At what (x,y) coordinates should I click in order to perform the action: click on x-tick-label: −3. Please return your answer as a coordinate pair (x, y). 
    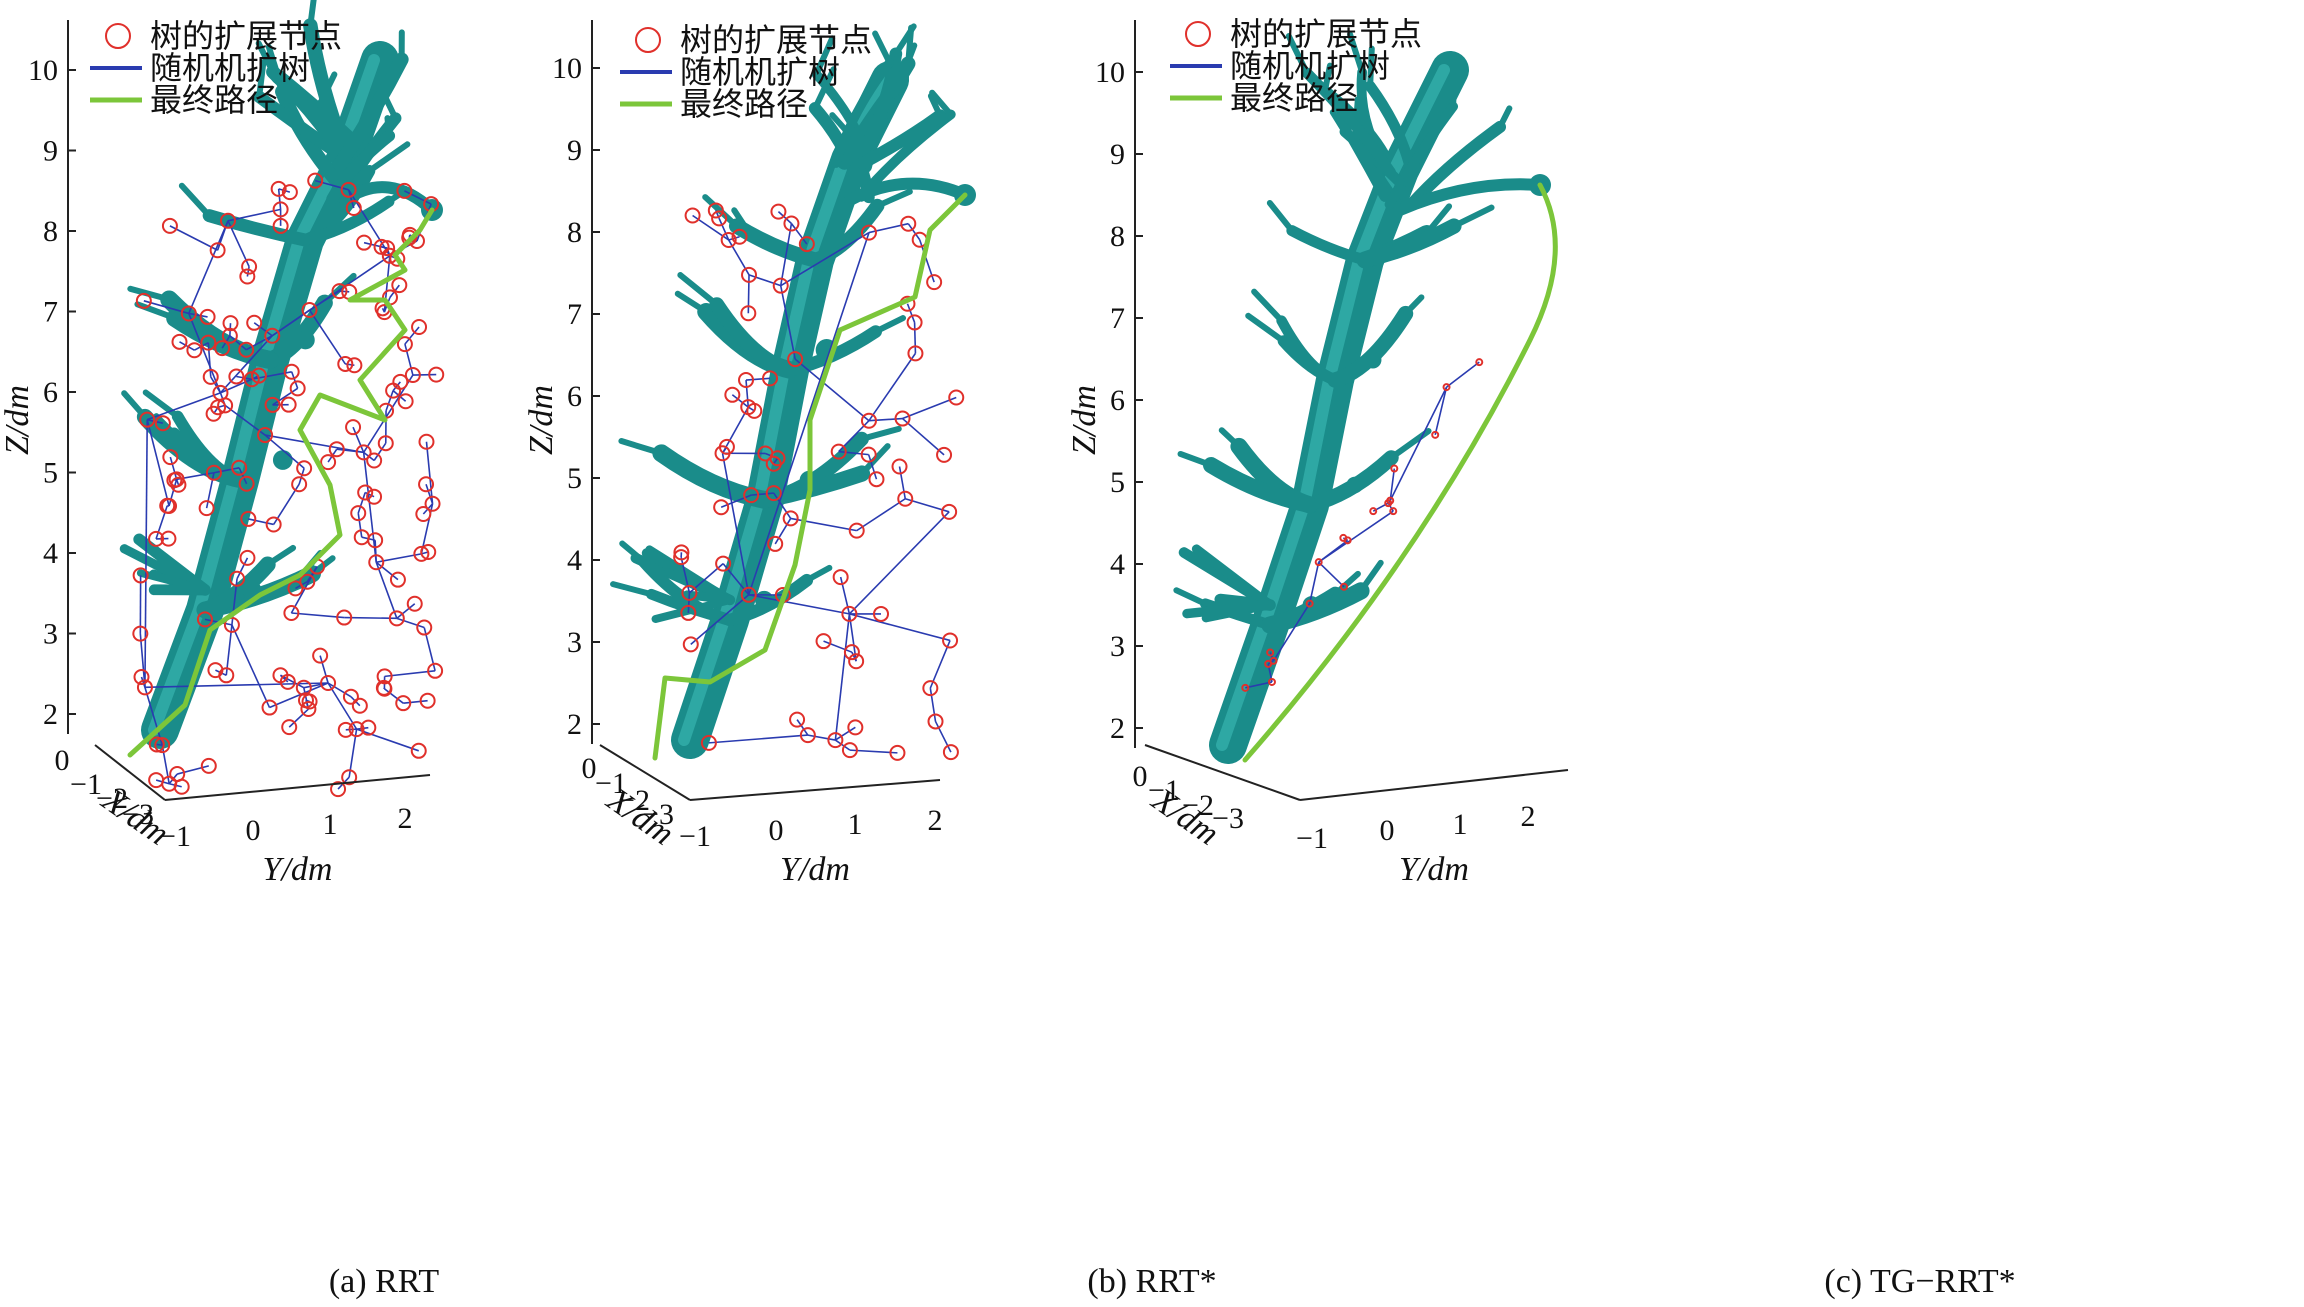
    Looking at the image, I should click on (1228, 818).